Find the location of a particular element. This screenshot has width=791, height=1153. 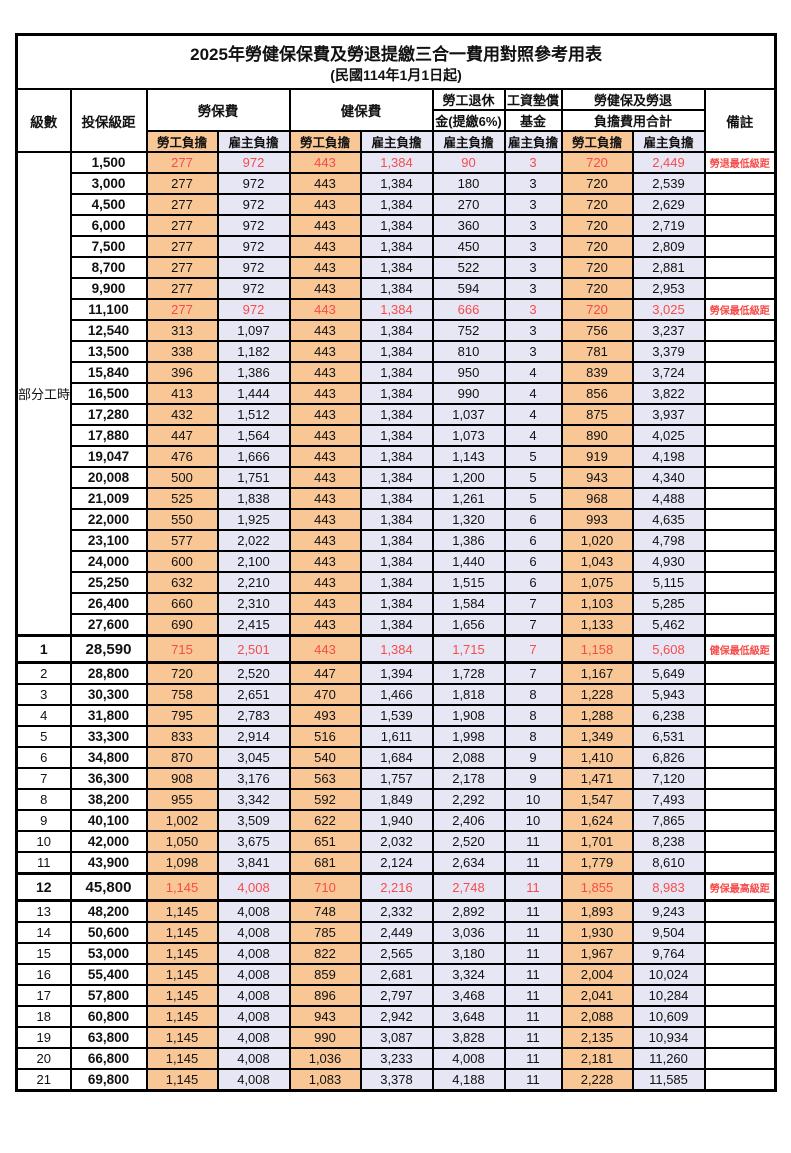

bracket-cell: 42,000 is located at coordinates (108, 841).